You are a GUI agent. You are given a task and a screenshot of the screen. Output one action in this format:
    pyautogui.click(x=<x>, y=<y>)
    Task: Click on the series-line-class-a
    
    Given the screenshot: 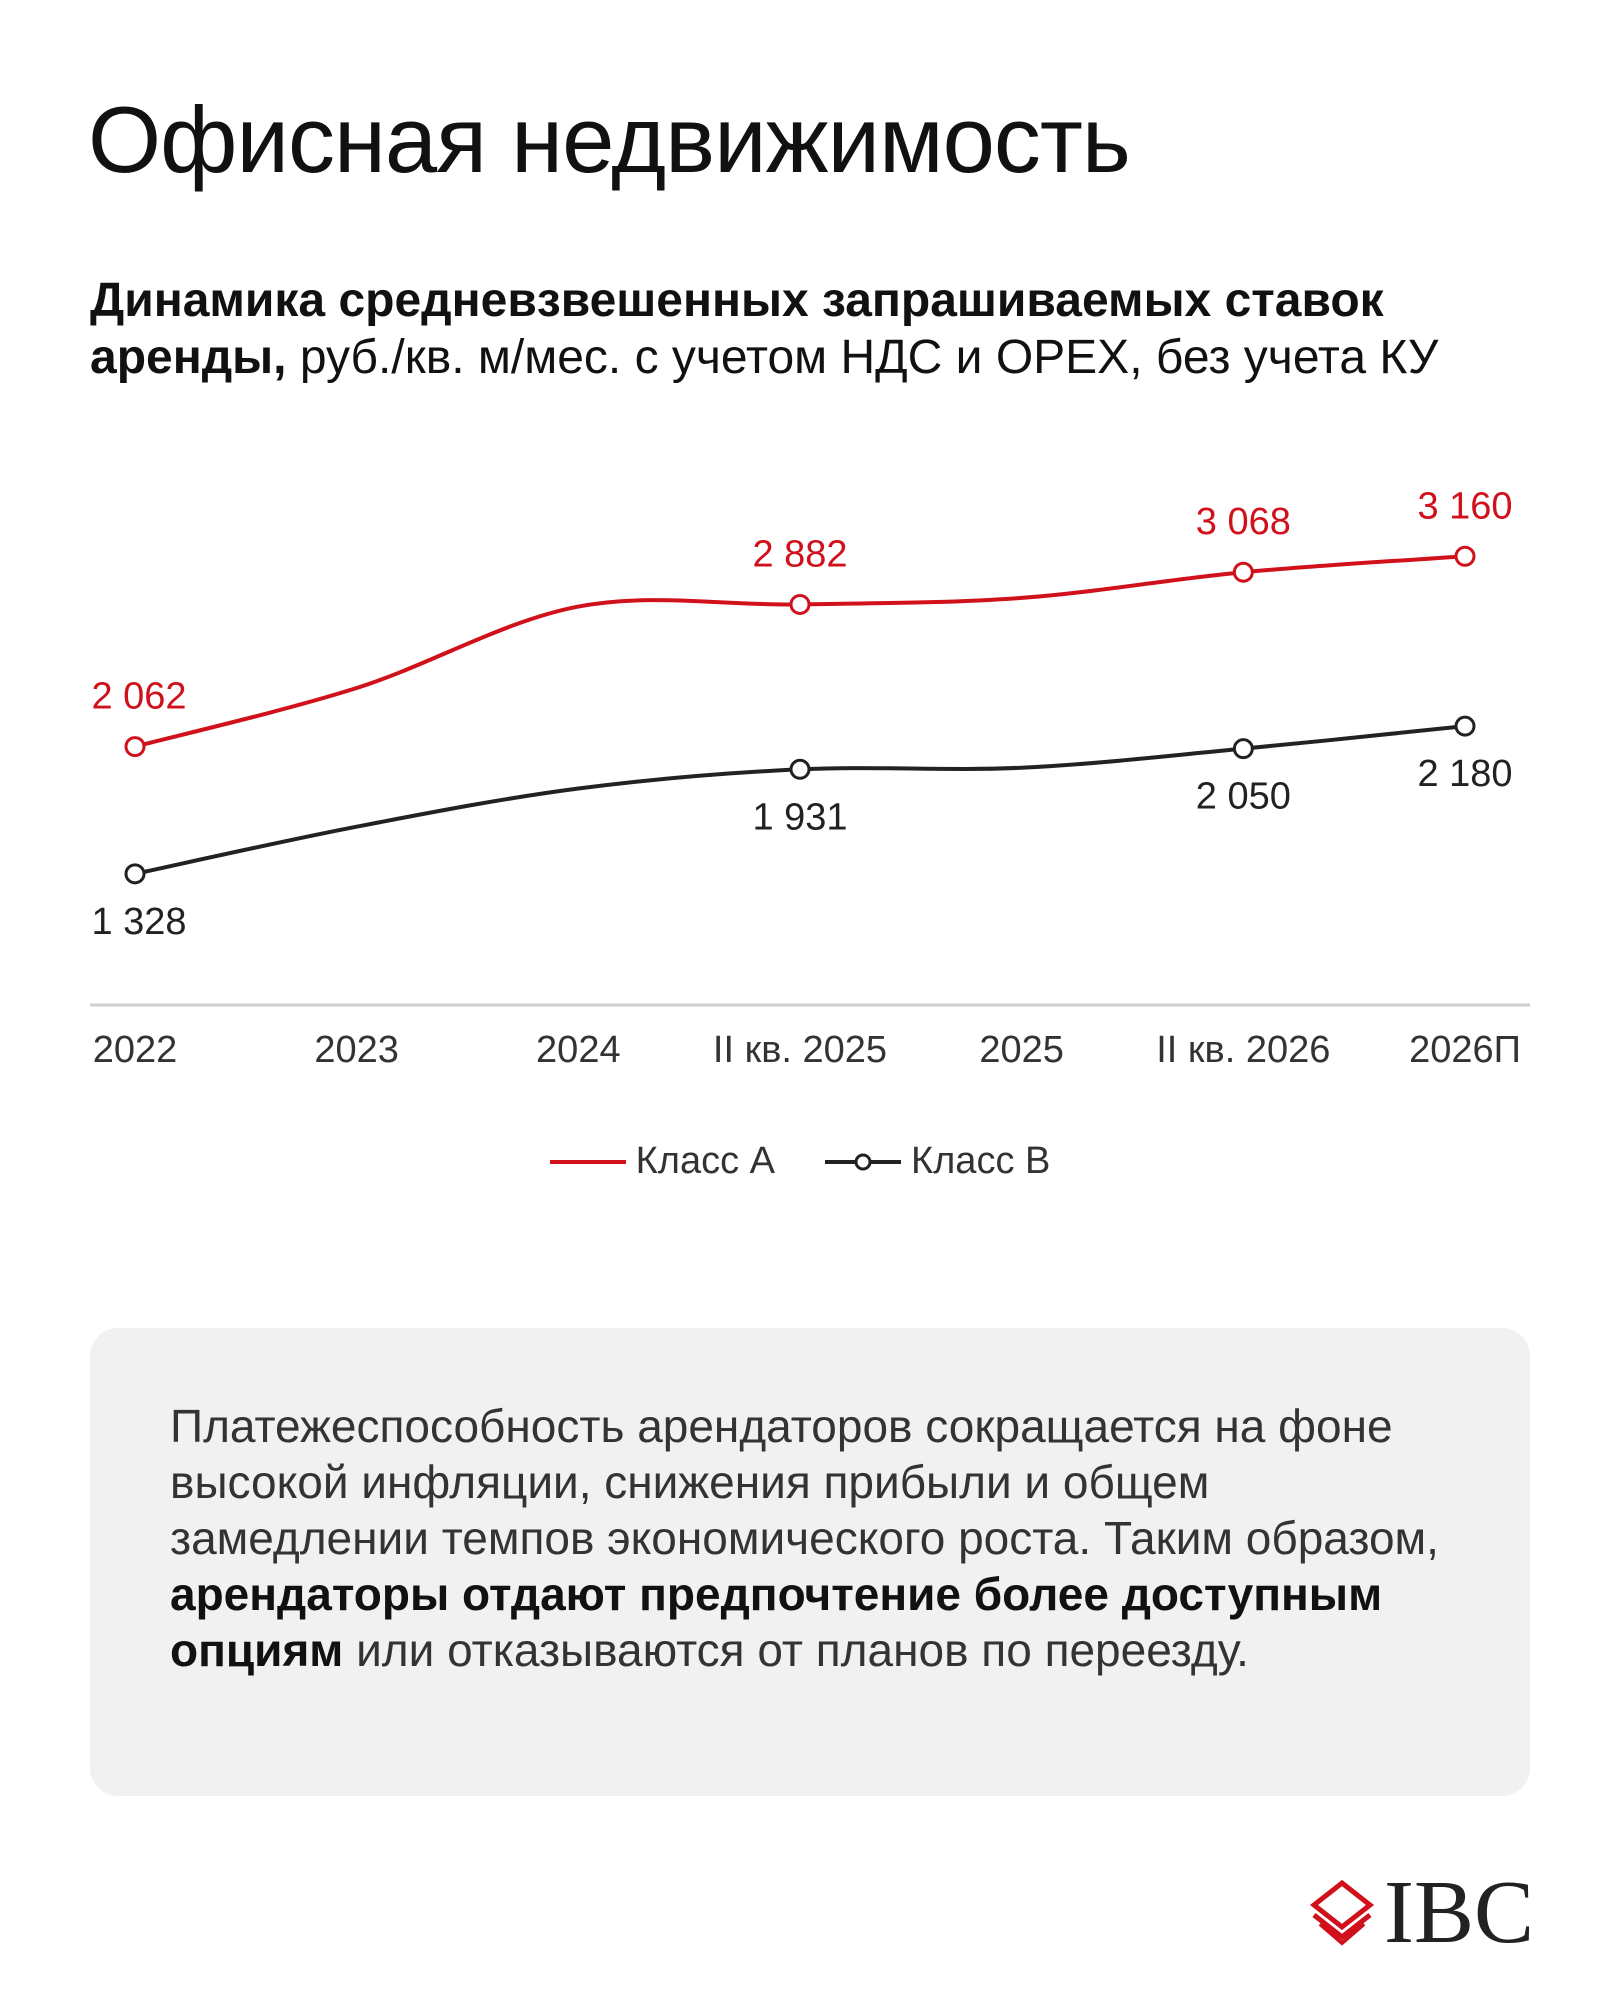 What is the action you would take?
    pyautogui.click(x=800, y=651)
    